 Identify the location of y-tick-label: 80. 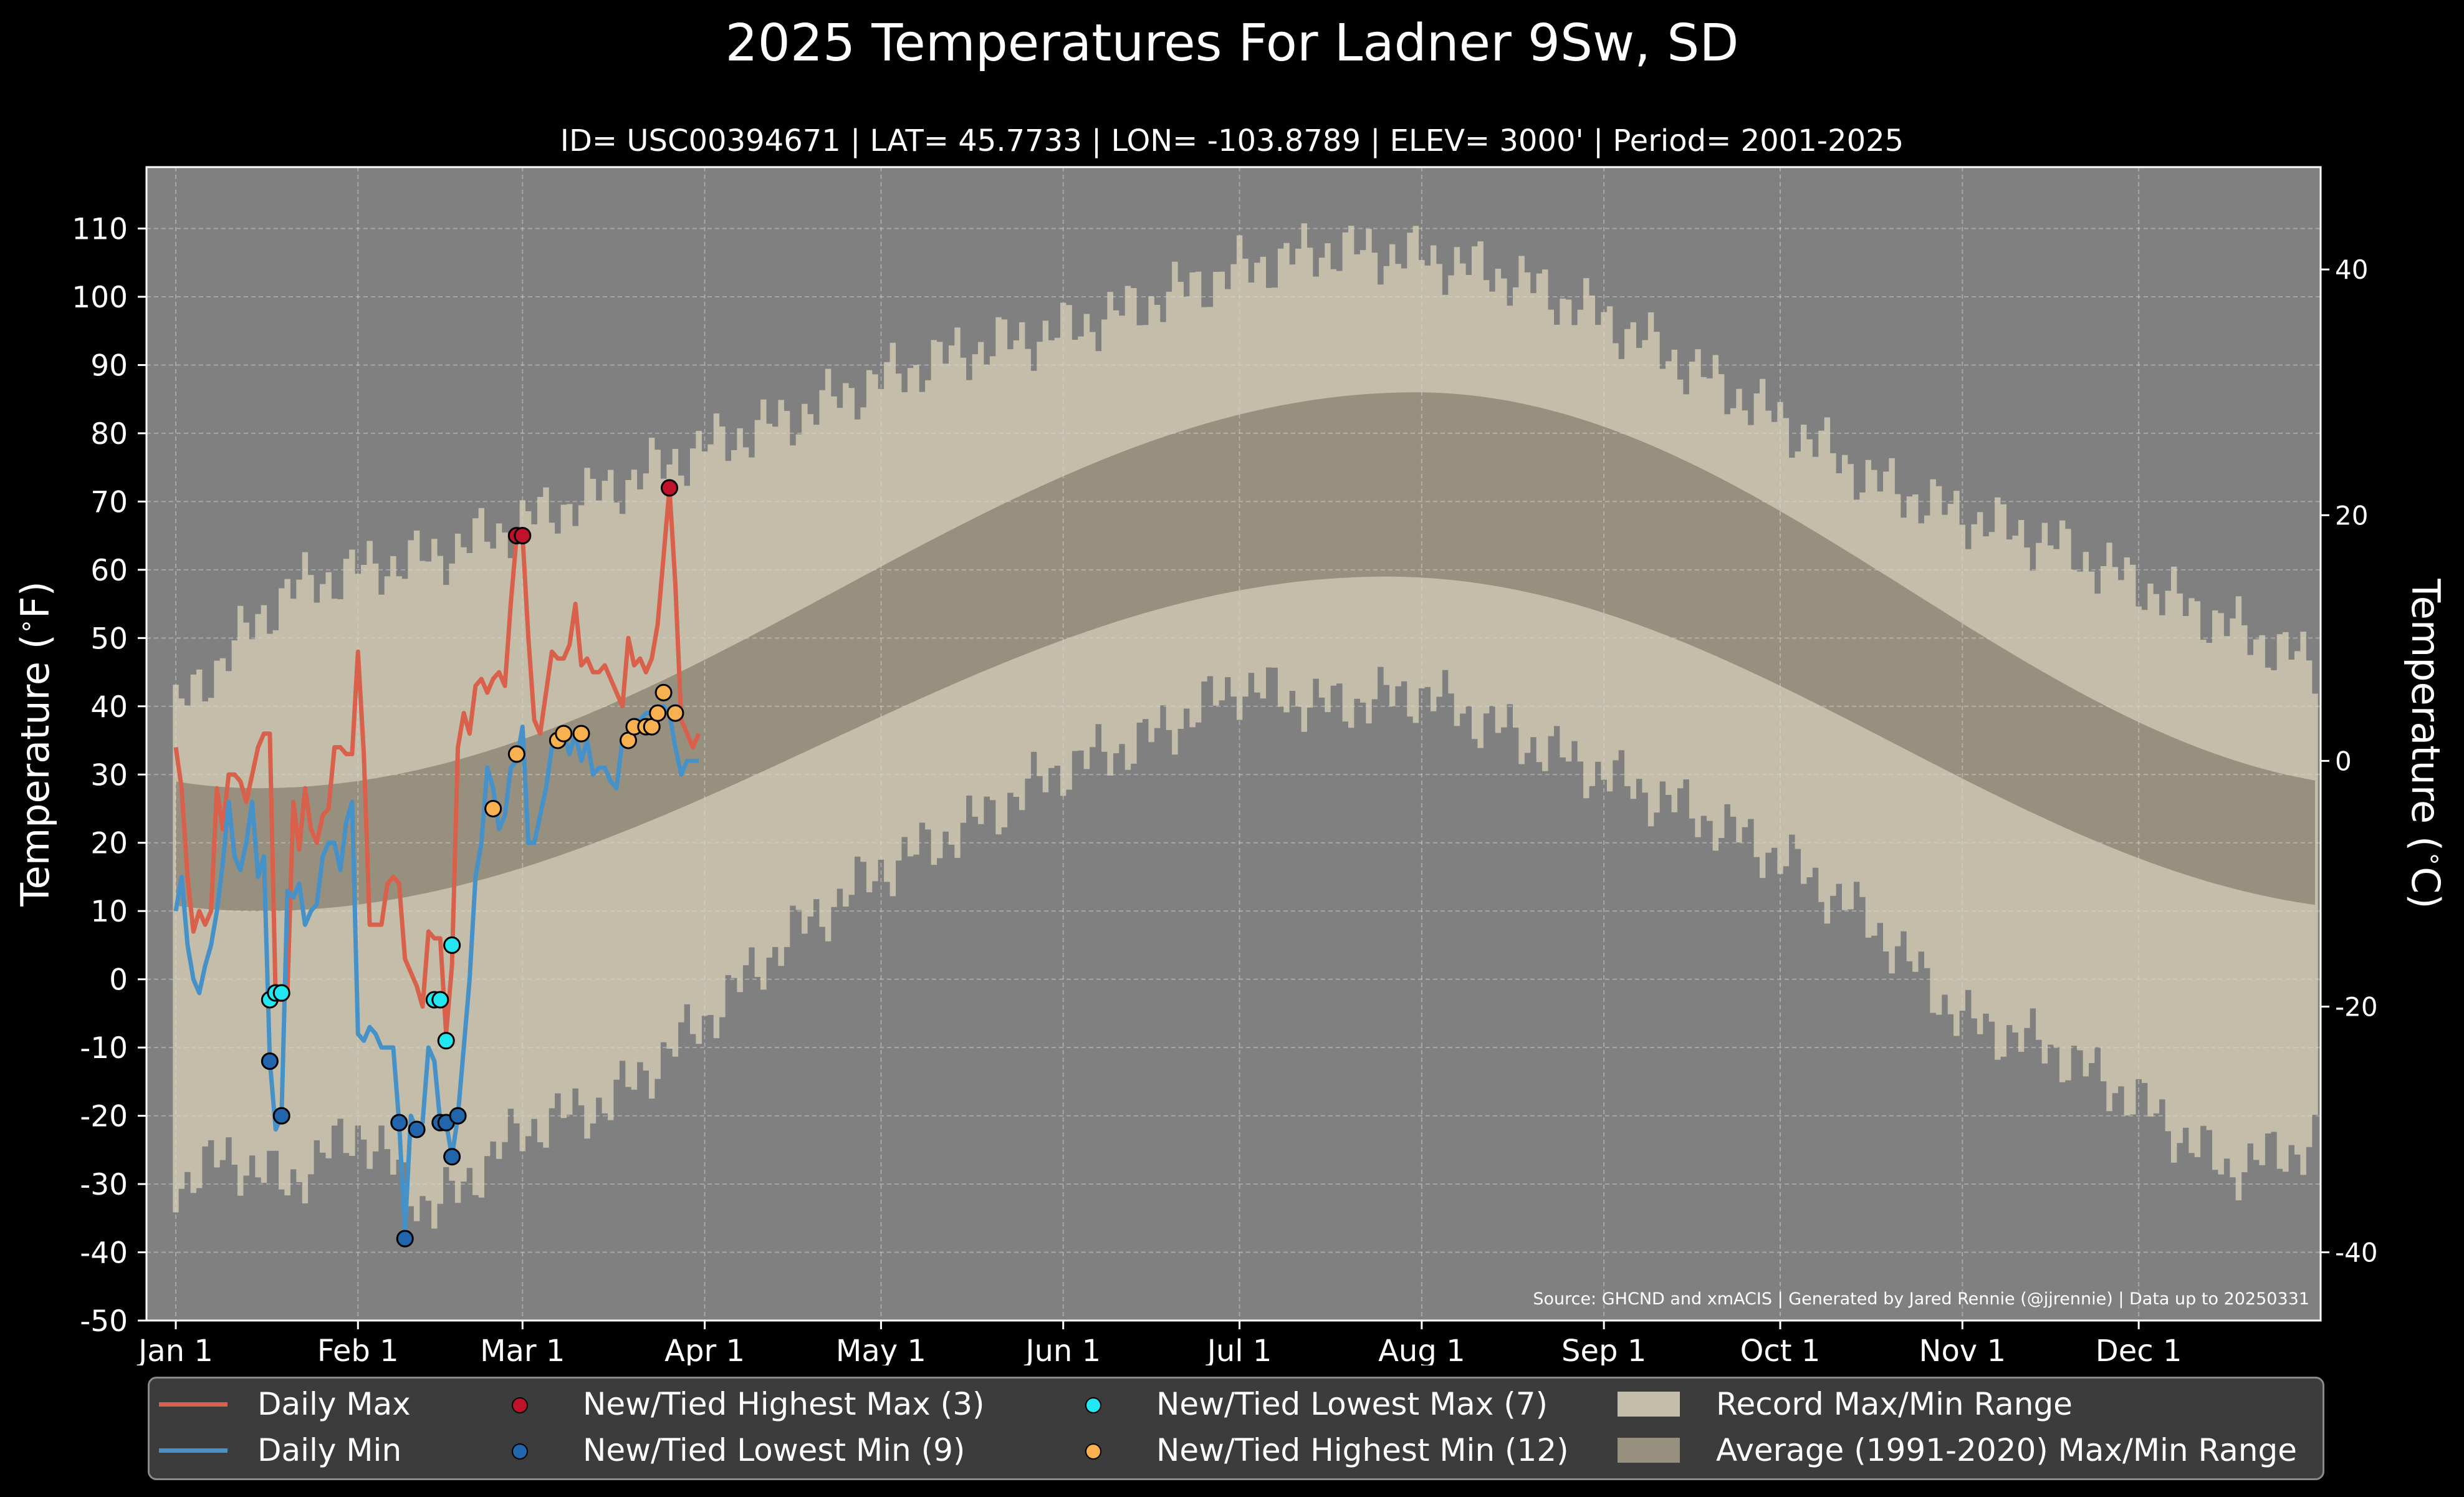
(109, 434).